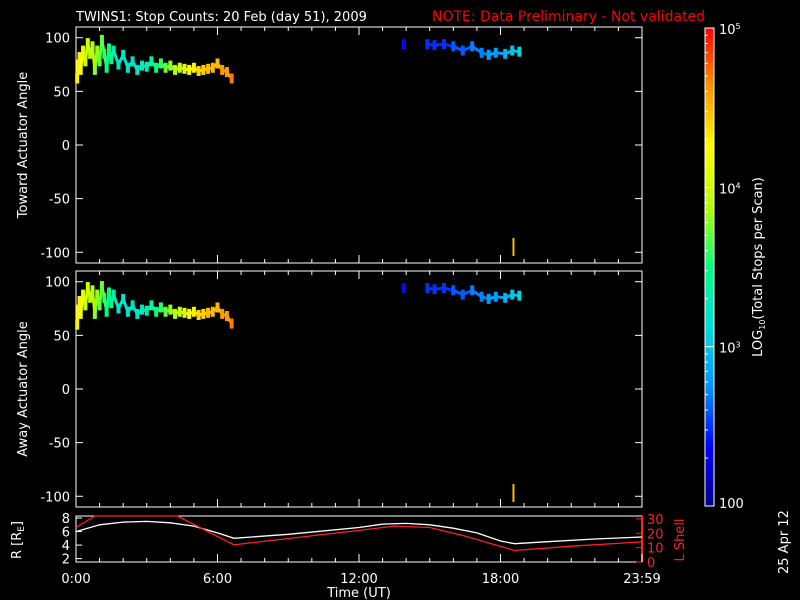 The height and width of the screenshot is (600, 800). What do you see at coordinates (66, 390) in the screenshot?
I see `away-y-tick-label: 0` at bounding box center [66, 390].